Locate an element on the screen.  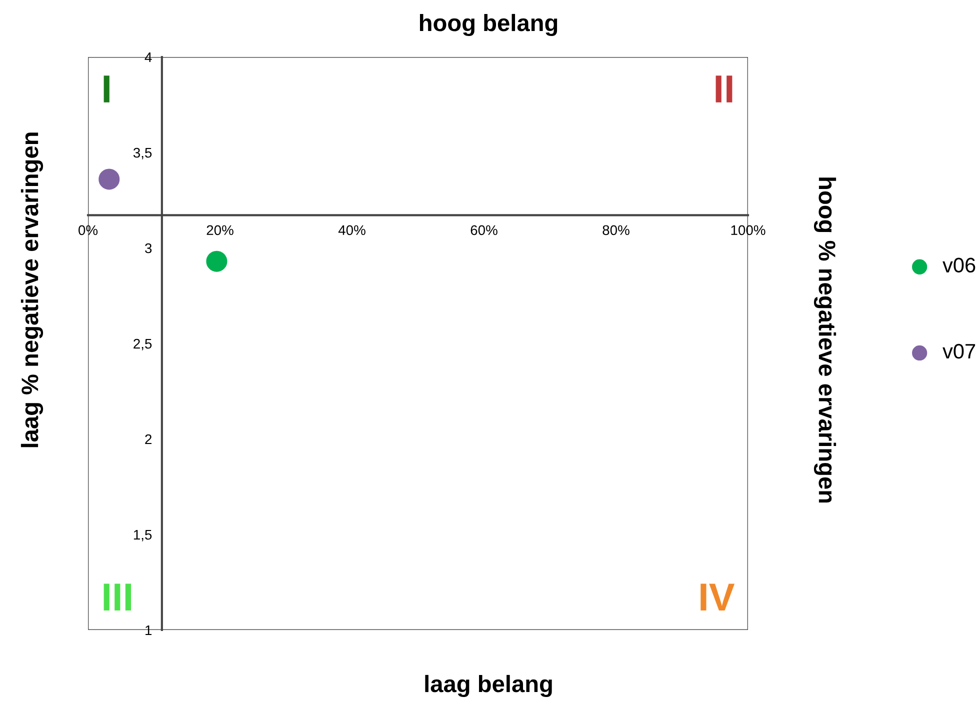
annotation: III is located at coordinates (118, 597).